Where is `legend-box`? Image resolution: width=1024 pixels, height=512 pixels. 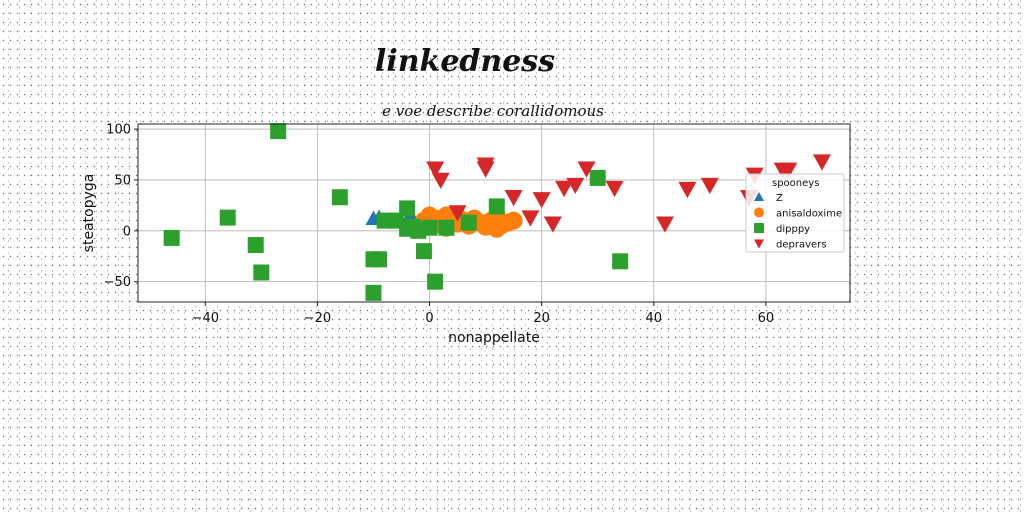
legend-box is located at coordinates (795, 213).